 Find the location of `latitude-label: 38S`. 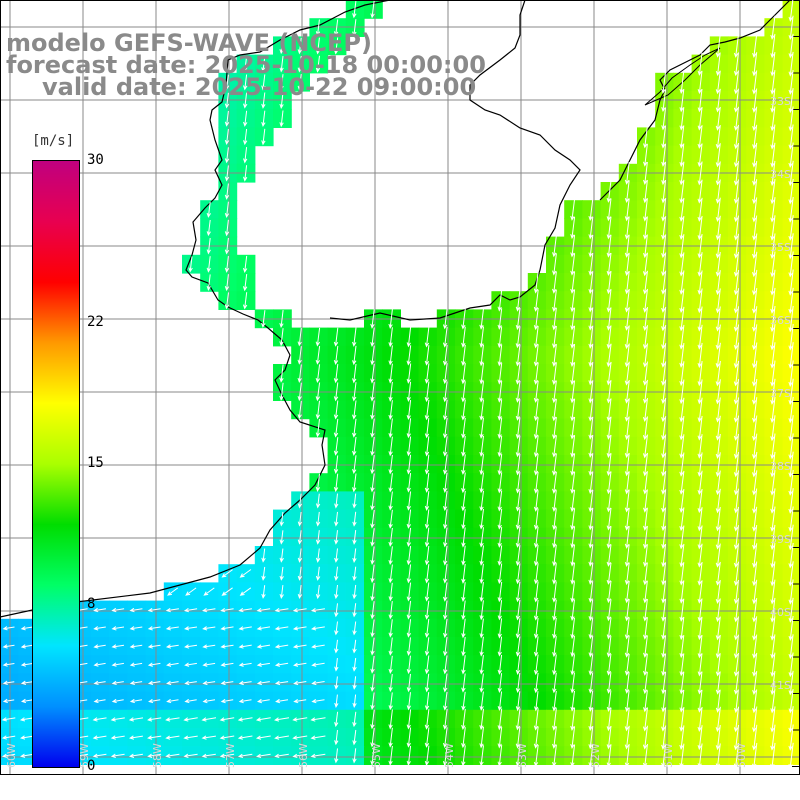

latitude-label: 38S is located at coordinates (780, 466).